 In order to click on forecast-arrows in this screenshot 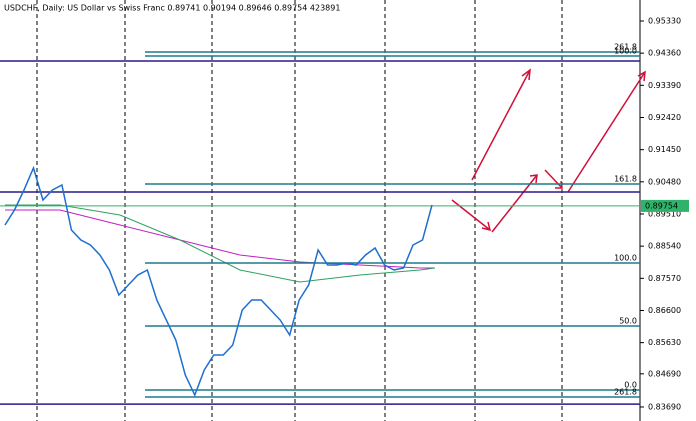, I will do `click(548, 150)`.